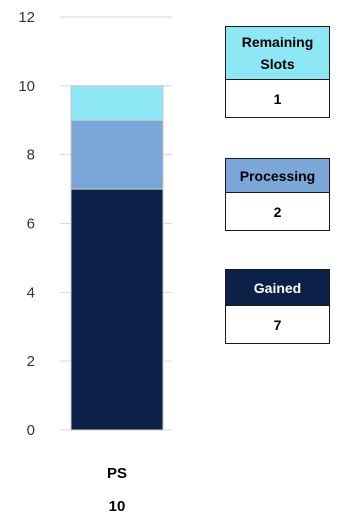 This screenshot has width=339, height=520. What do you see at coordinates (31, 155) in the screenshot?
I see `y-tick-label-8: 8` at bounding box center [31, 155].